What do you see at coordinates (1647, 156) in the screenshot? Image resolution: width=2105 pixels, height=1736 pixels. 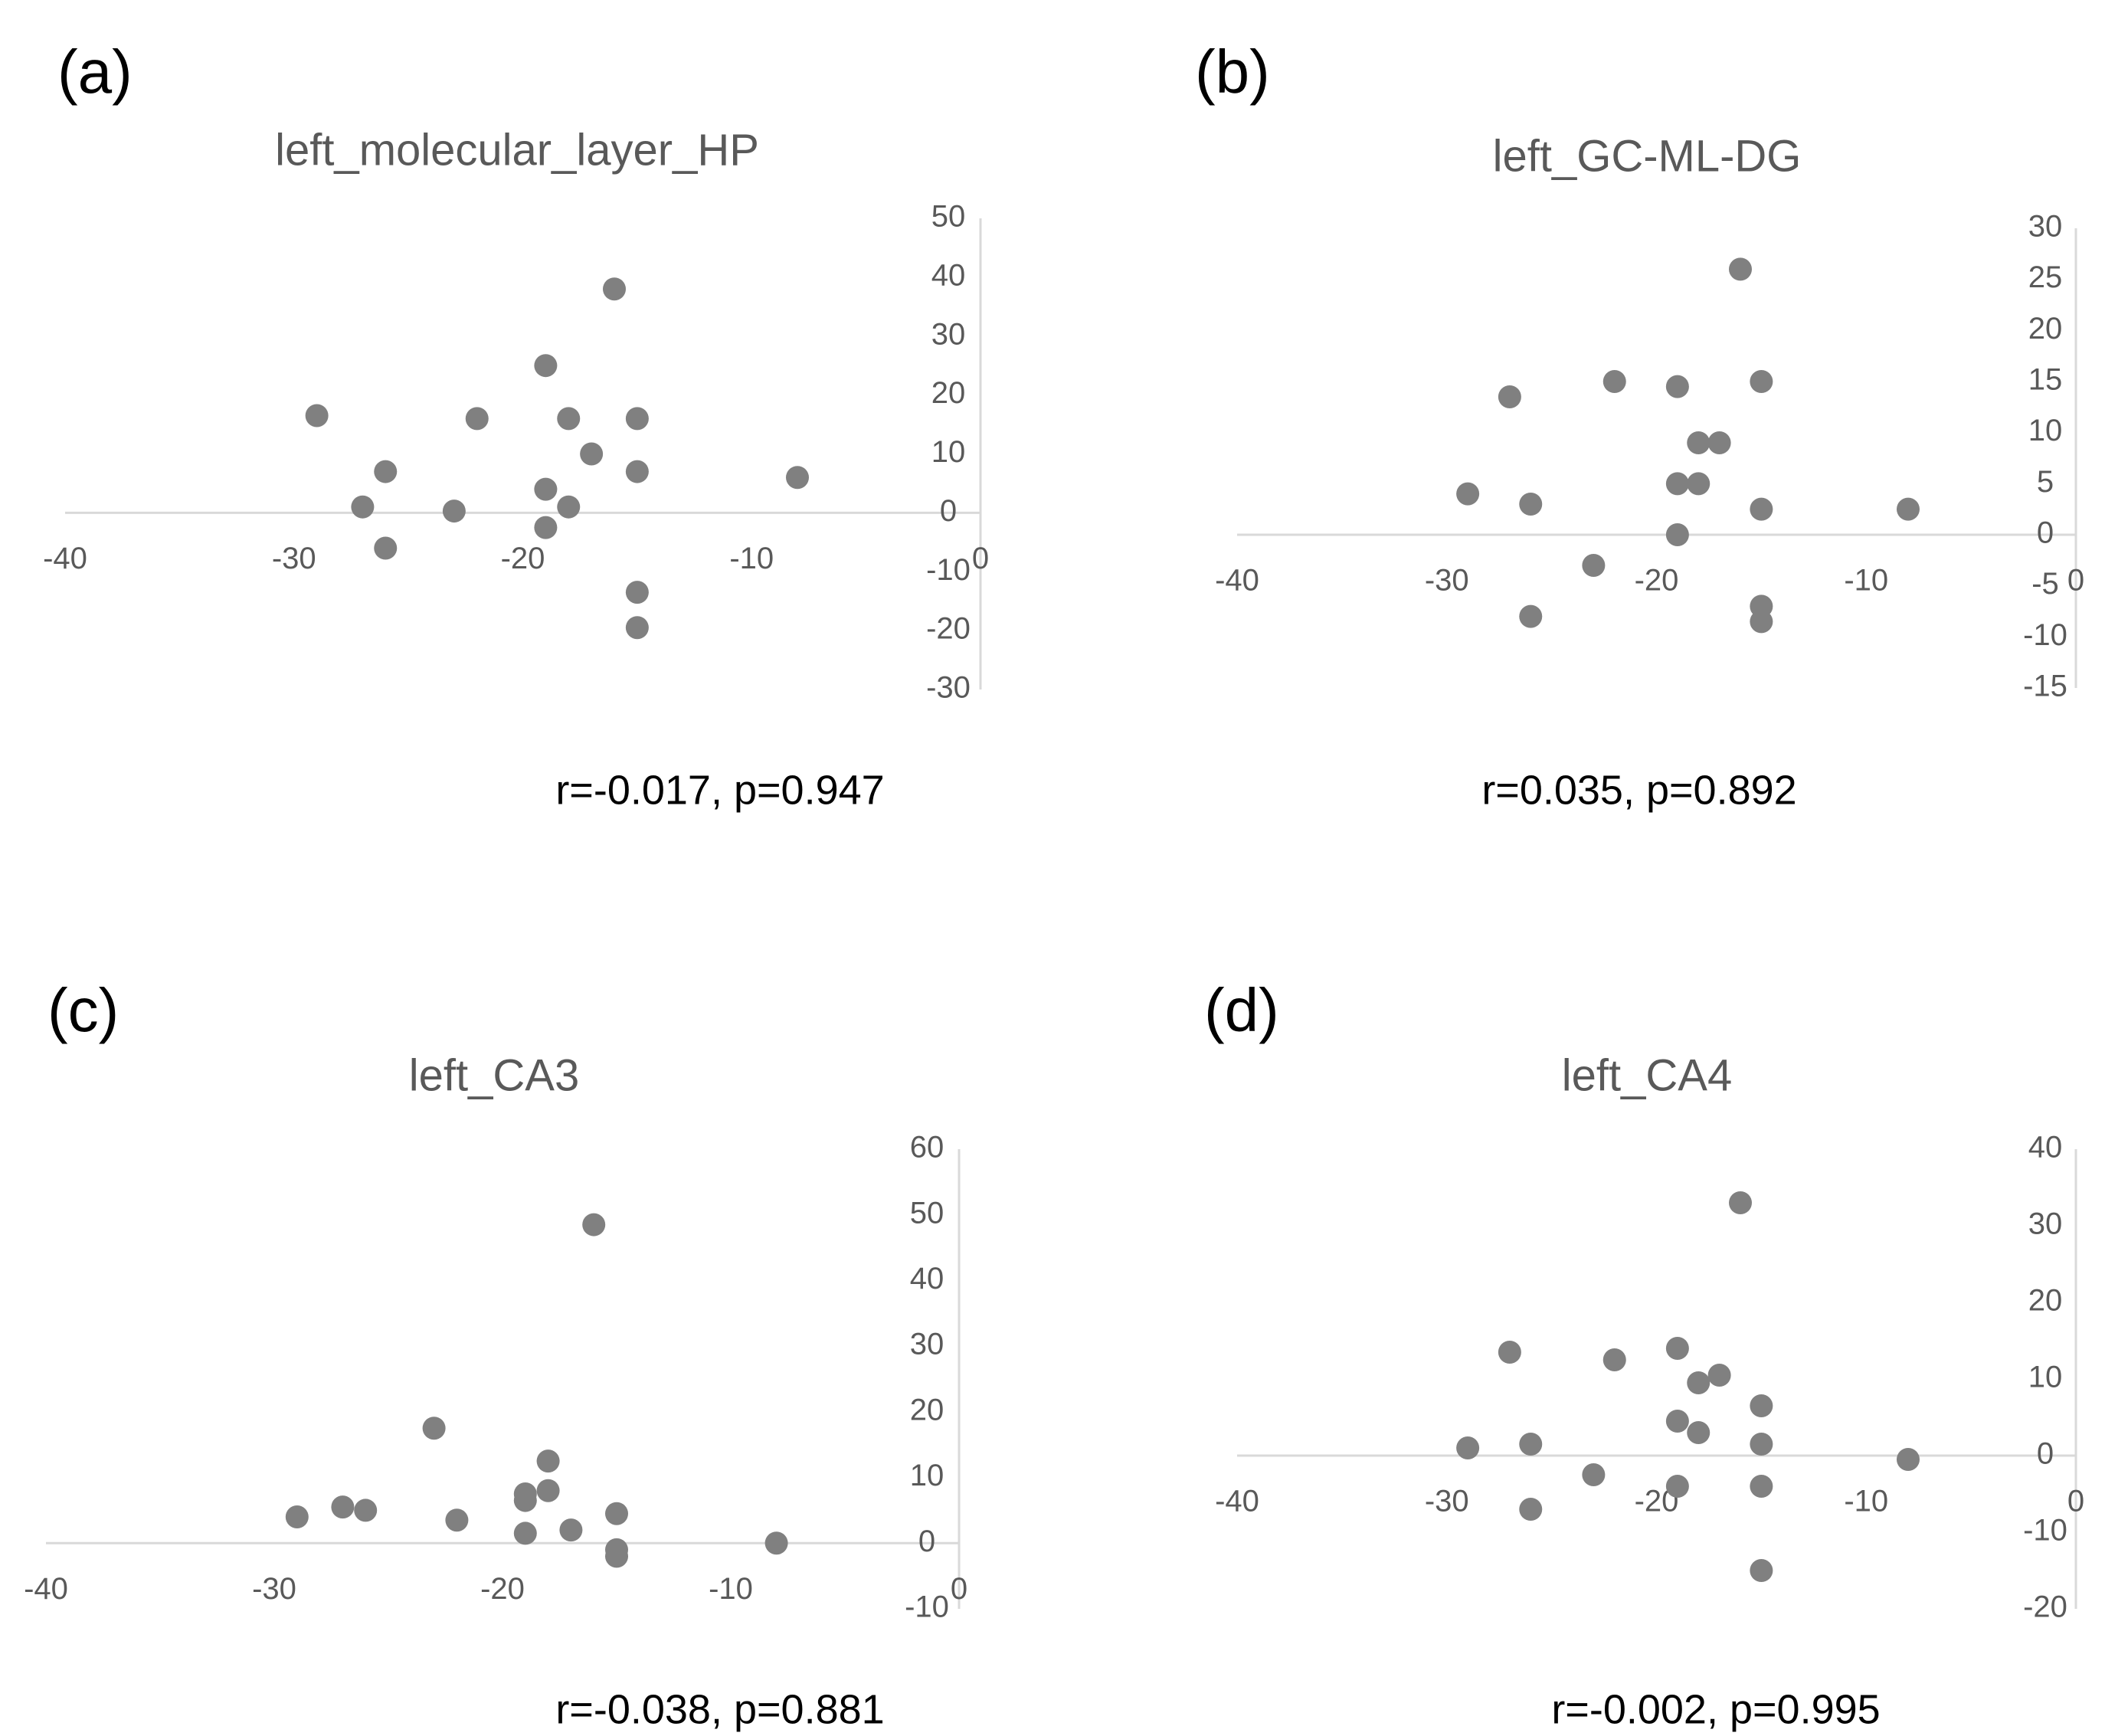 I see `chart-title-b: left_GC-ML-DG` at bounding box center [1647, 156].